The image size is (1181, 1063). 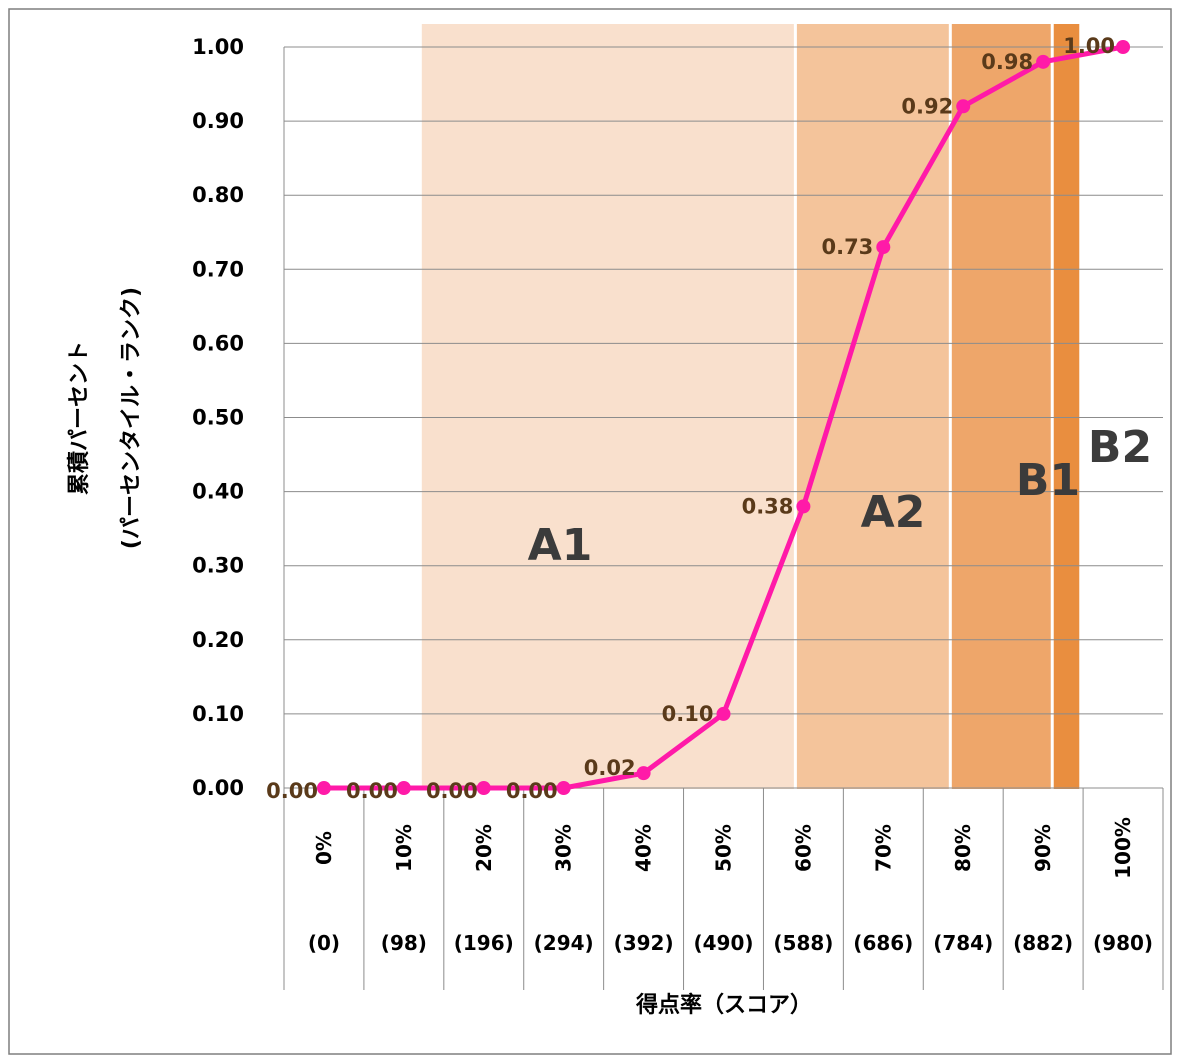 What do you see at coordinates (484, 848) in the screenshot?
I see `x-tick-20pct: 20%` at bounding box center [484, 848].